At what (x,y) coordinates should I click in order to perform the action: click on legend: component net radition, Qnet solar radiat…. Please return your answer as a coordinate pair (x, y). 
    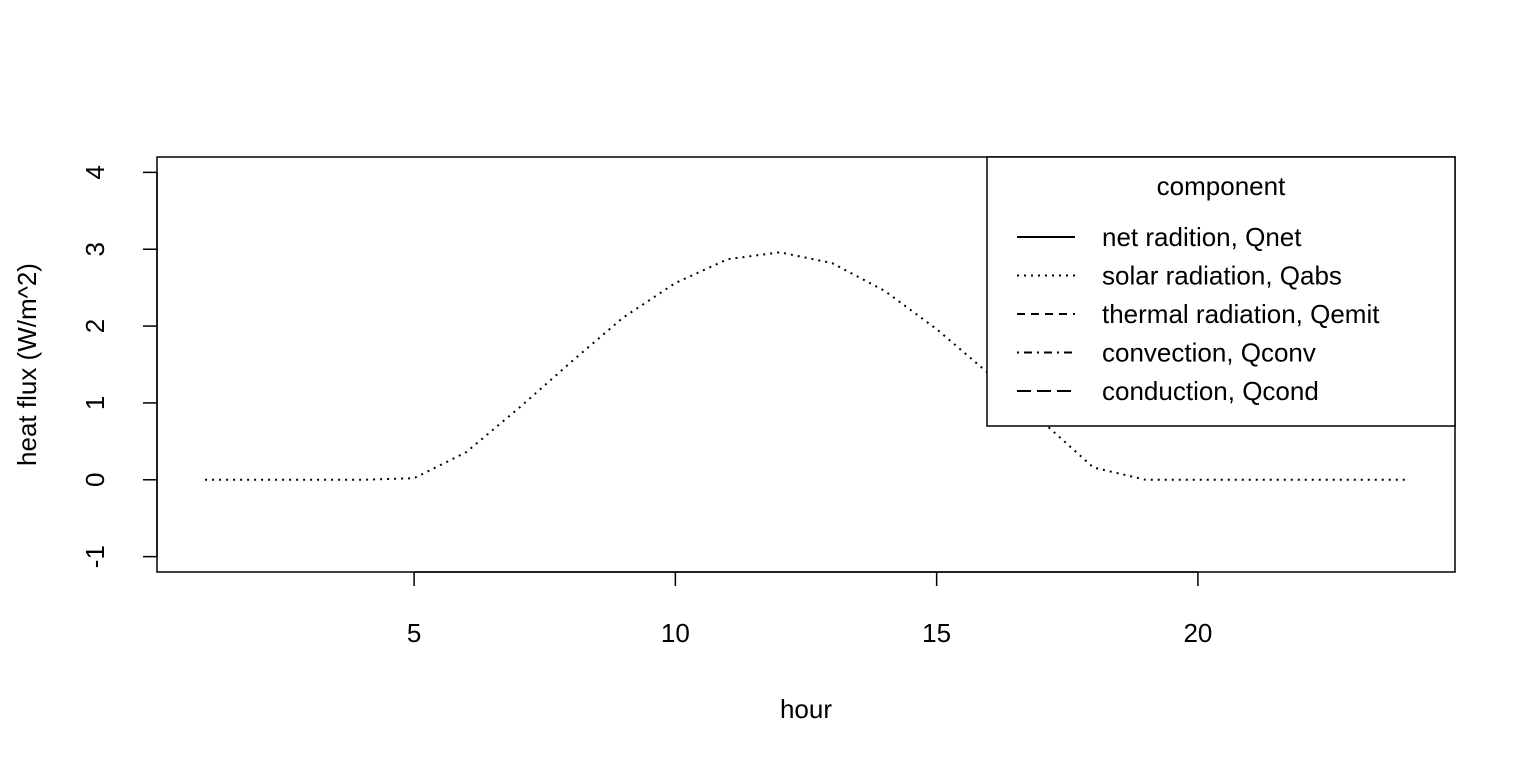
    Looking at the image, I should click on (1221, 291).